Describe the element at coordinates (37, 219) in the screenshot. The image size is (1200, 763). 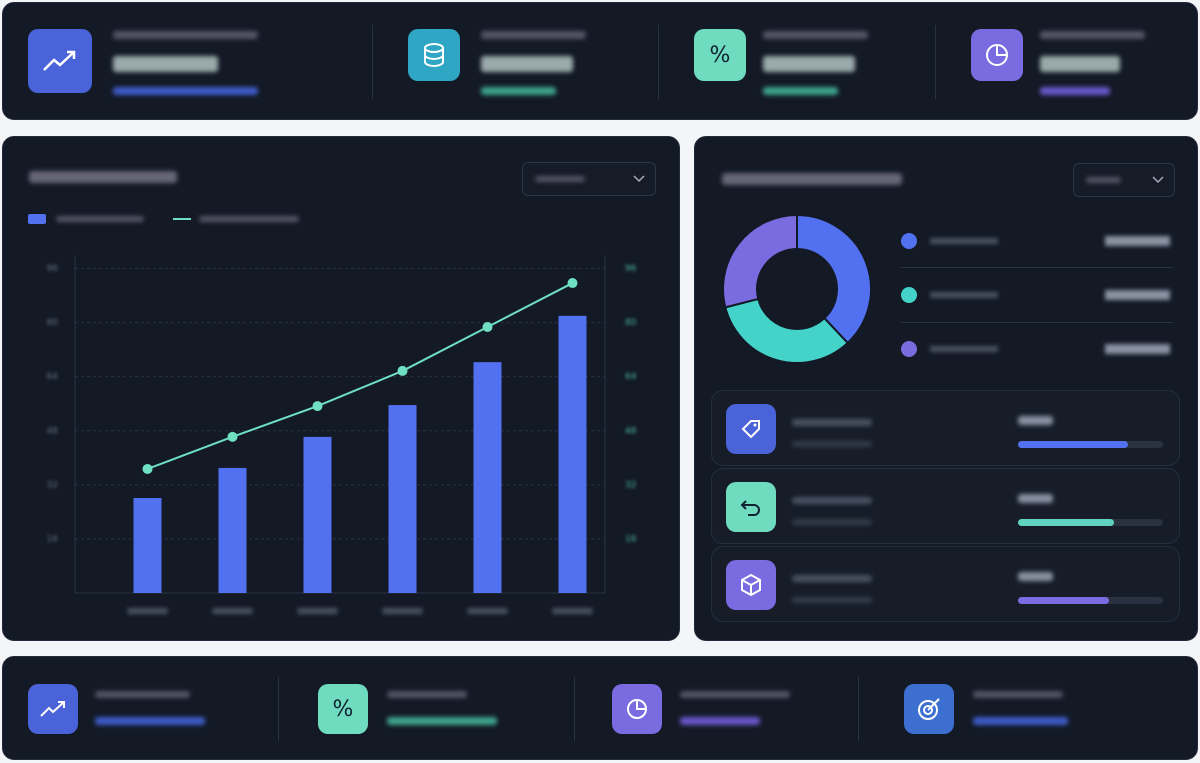
I see `legend-swatch` at that location.